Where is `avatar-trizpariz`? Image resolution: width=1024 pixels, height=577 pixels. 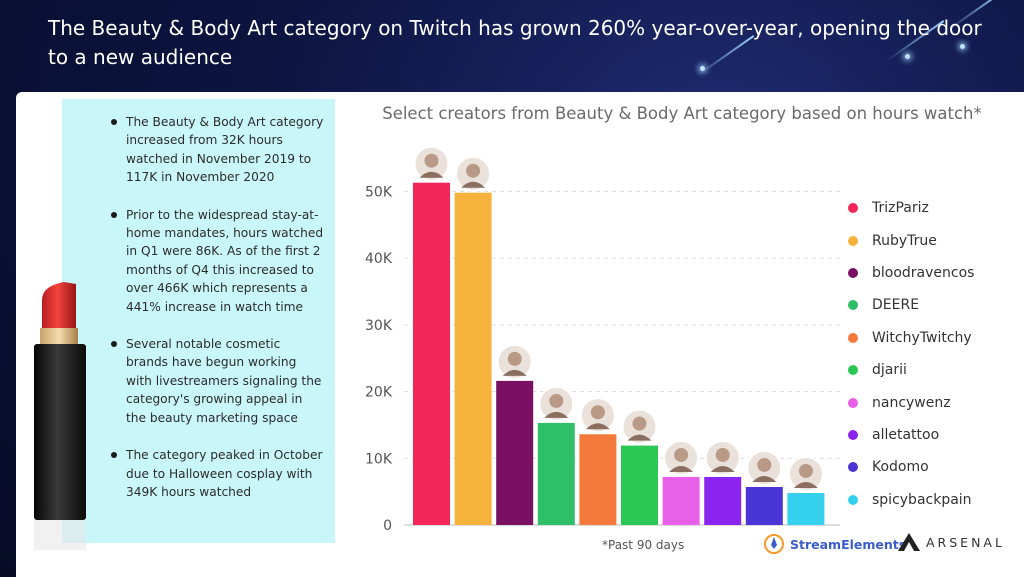 avatar-trizpariz is located at coordinates (431, 163).